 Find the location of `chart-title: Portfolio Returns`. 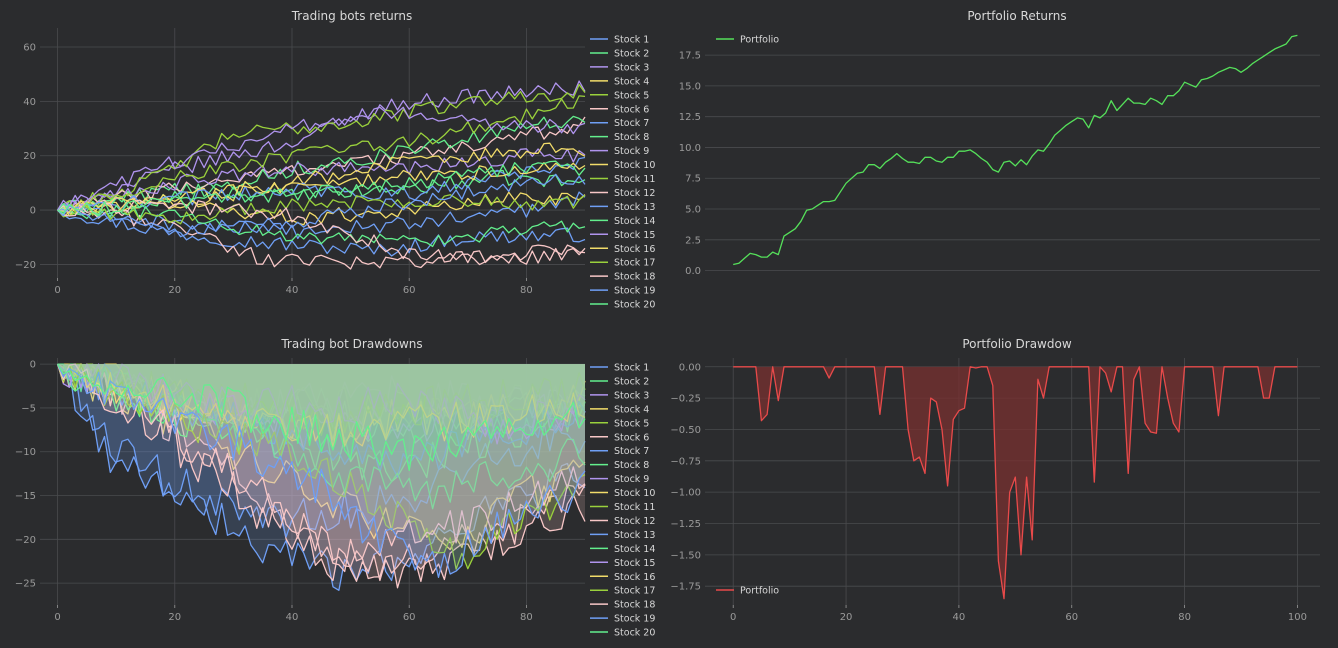

chart-title: Portfolio Returns is located at coordinates (1016, 16).